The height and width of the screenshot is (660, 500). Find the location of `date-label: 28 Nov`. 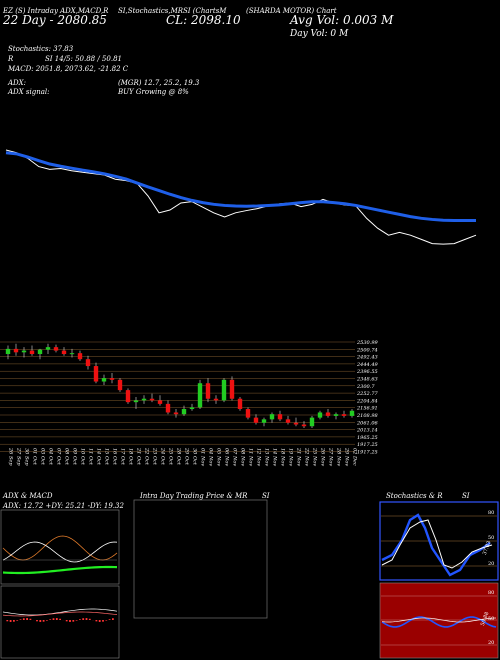

date-label: 28 Nov is located at coordinates (339, 456).